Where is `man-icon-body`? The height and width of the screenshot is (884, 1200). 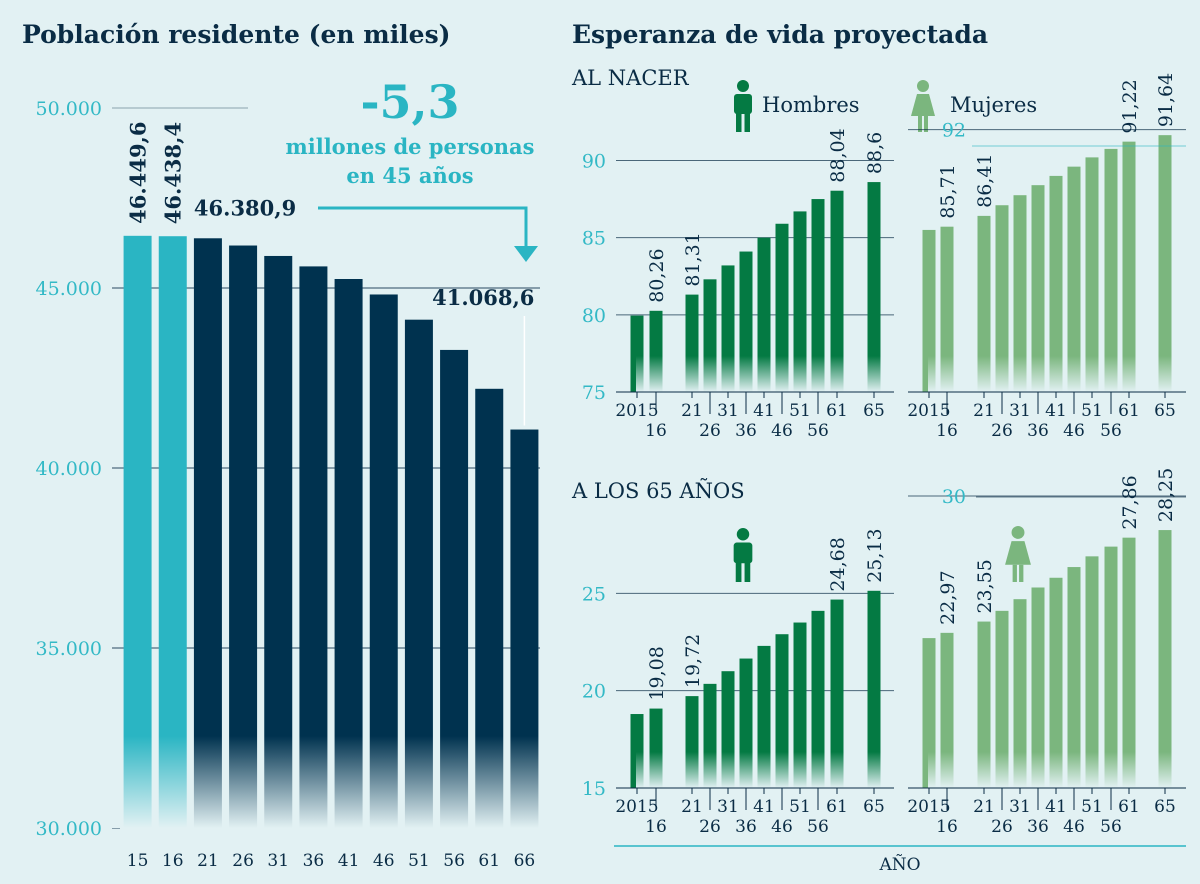 man-icon-body is located at coordinates (743, 104).